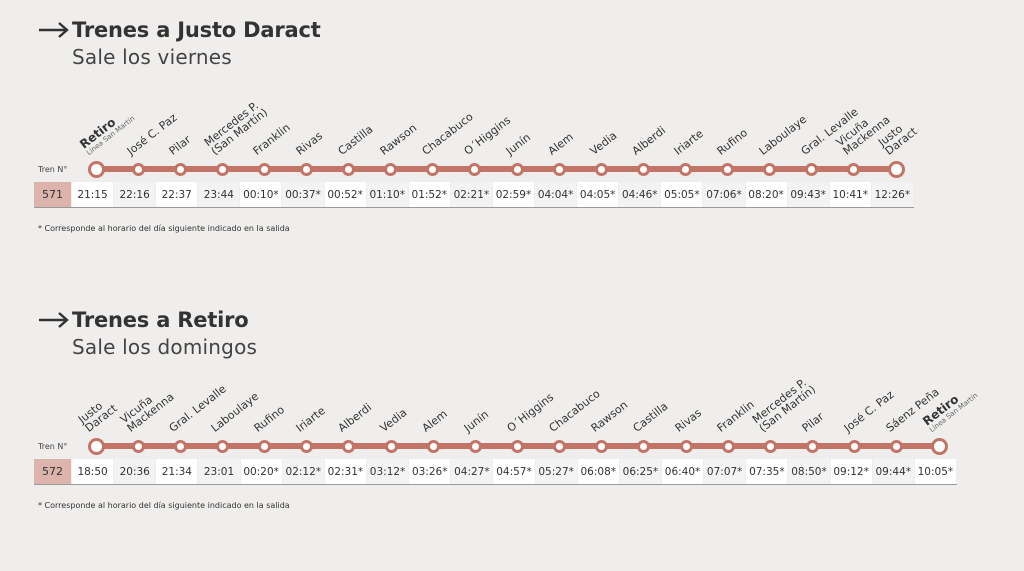 The image size is (1024, 571). I want to click on departure-time: 09:44*, so click(893, 471).